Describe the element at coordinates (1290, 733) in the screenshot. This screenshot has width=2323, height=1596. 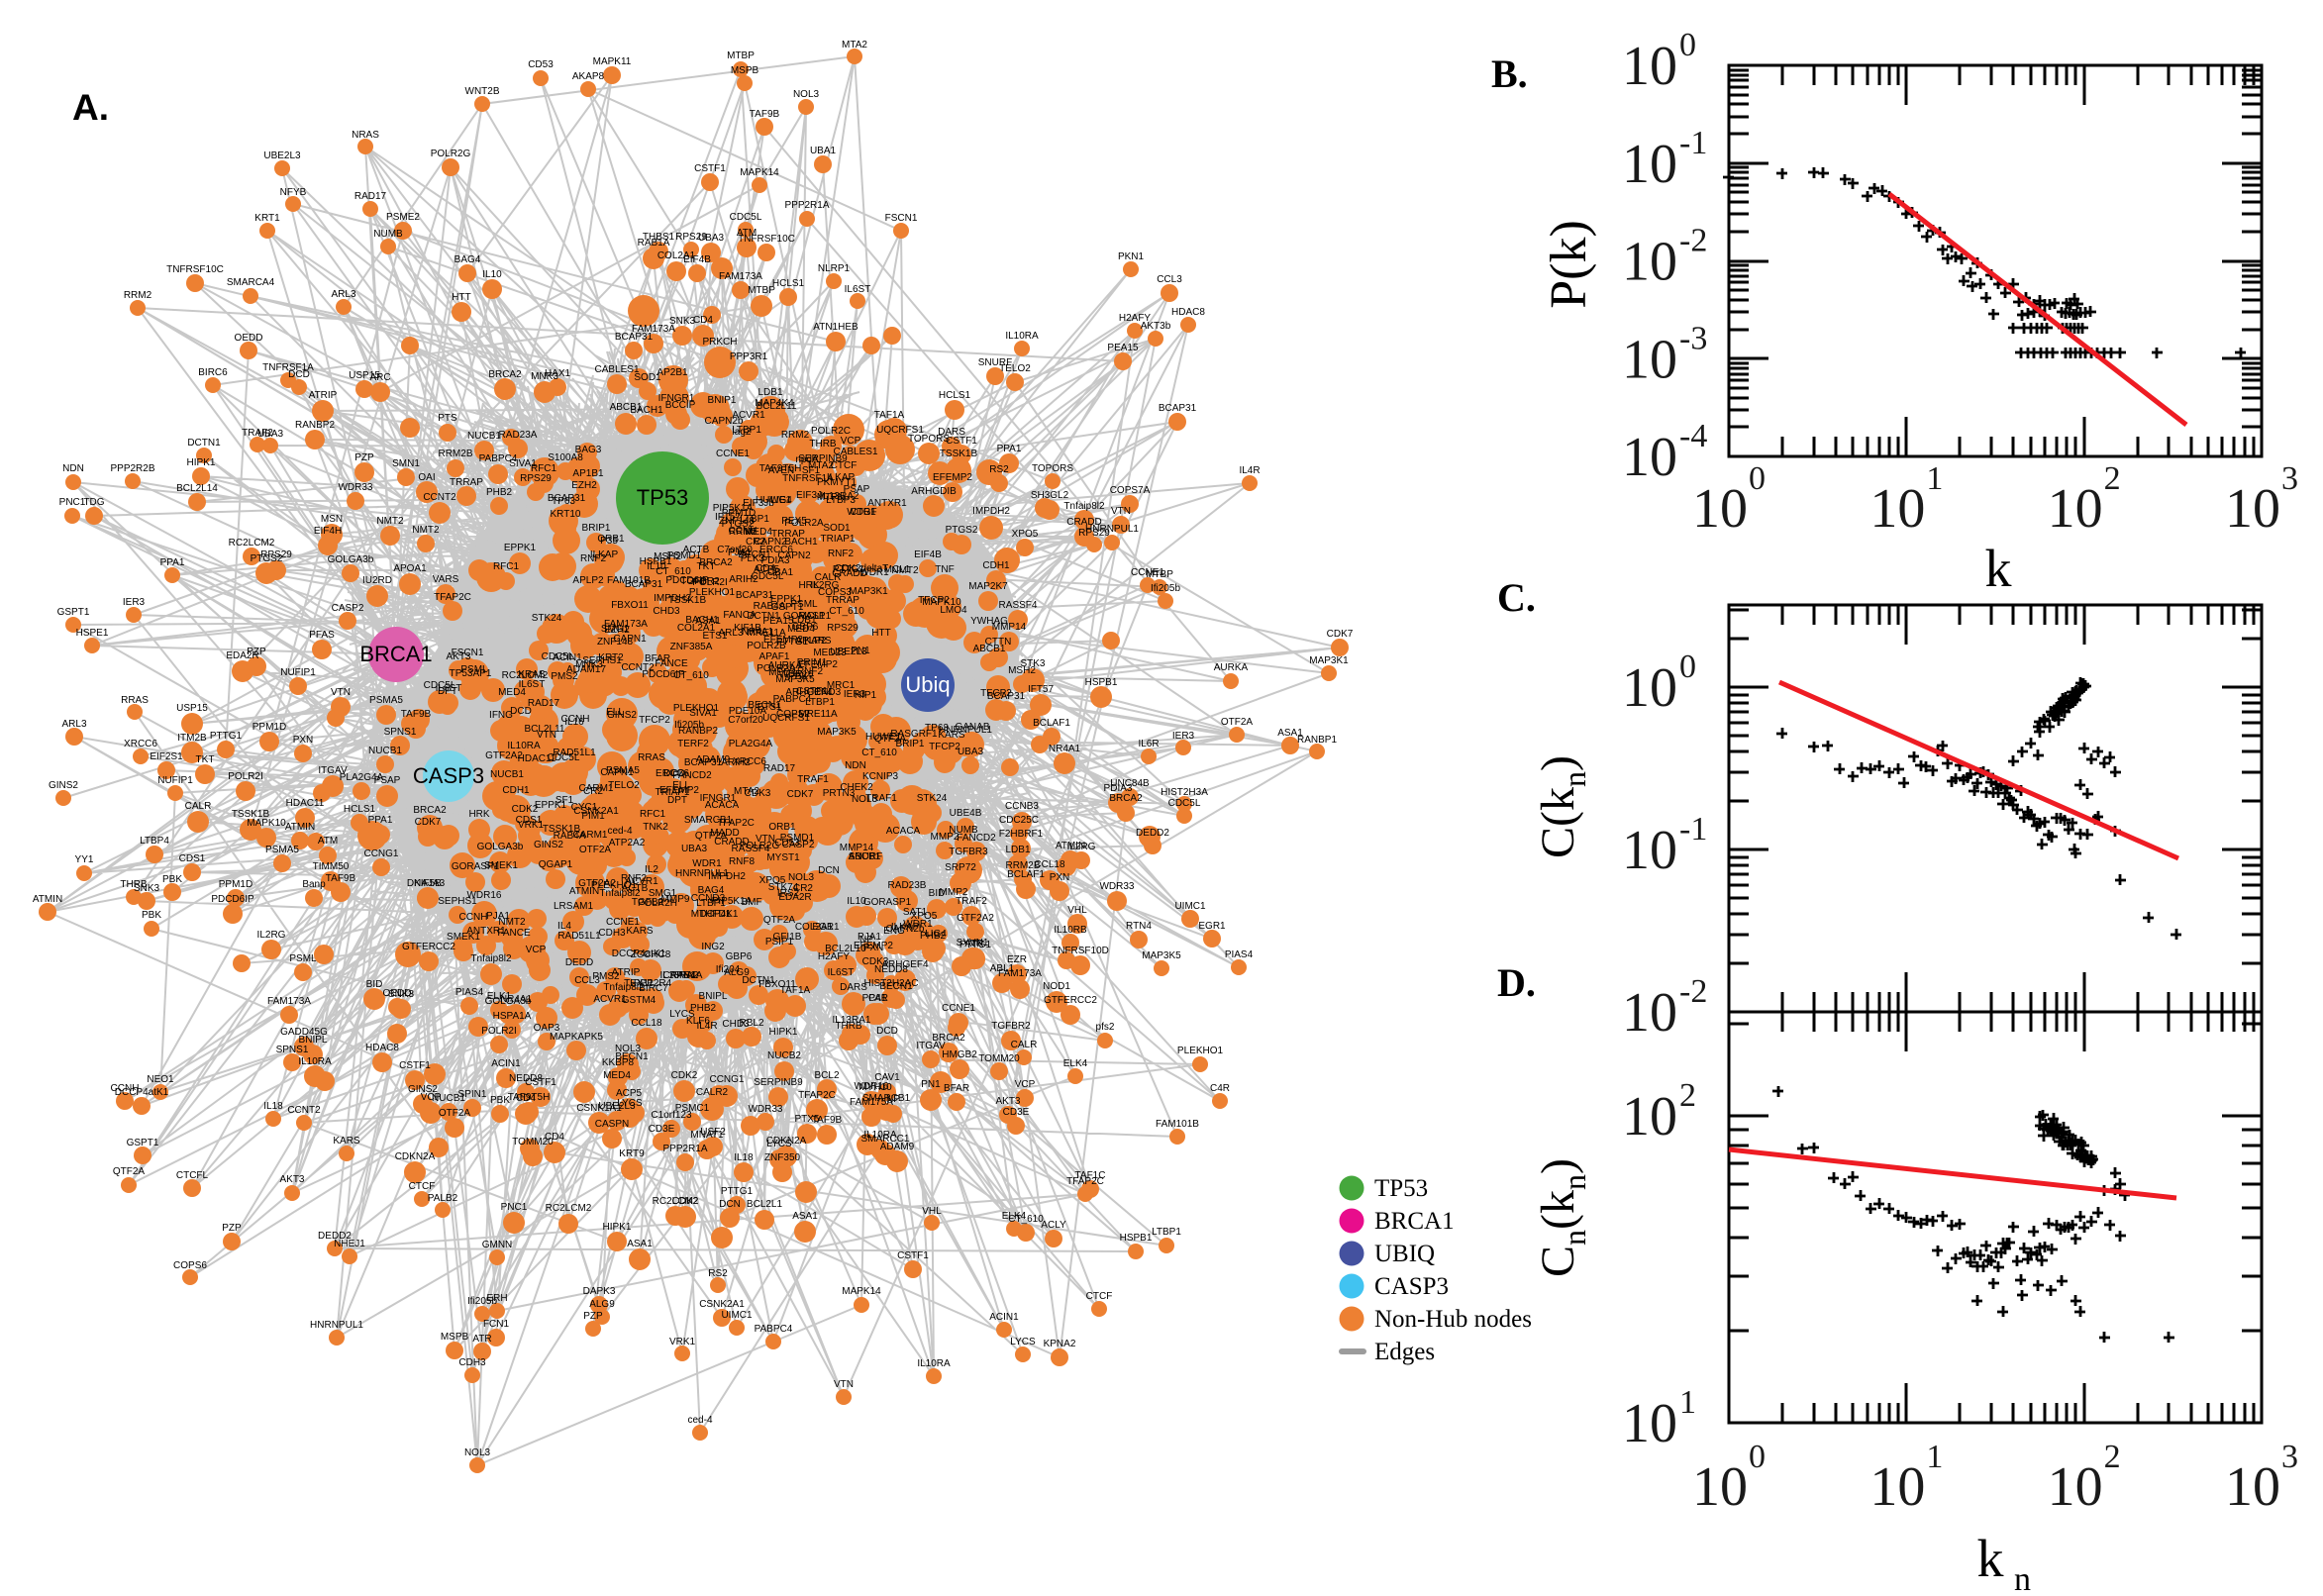
I see `svg-text: ASA1` at that location.